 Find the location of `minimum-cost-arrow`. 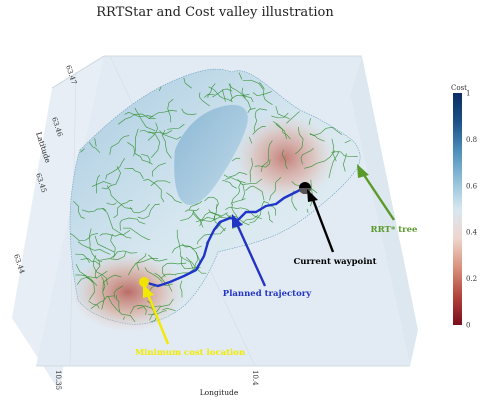

minimum-cost-arrow is located at coordinates (157, 318).